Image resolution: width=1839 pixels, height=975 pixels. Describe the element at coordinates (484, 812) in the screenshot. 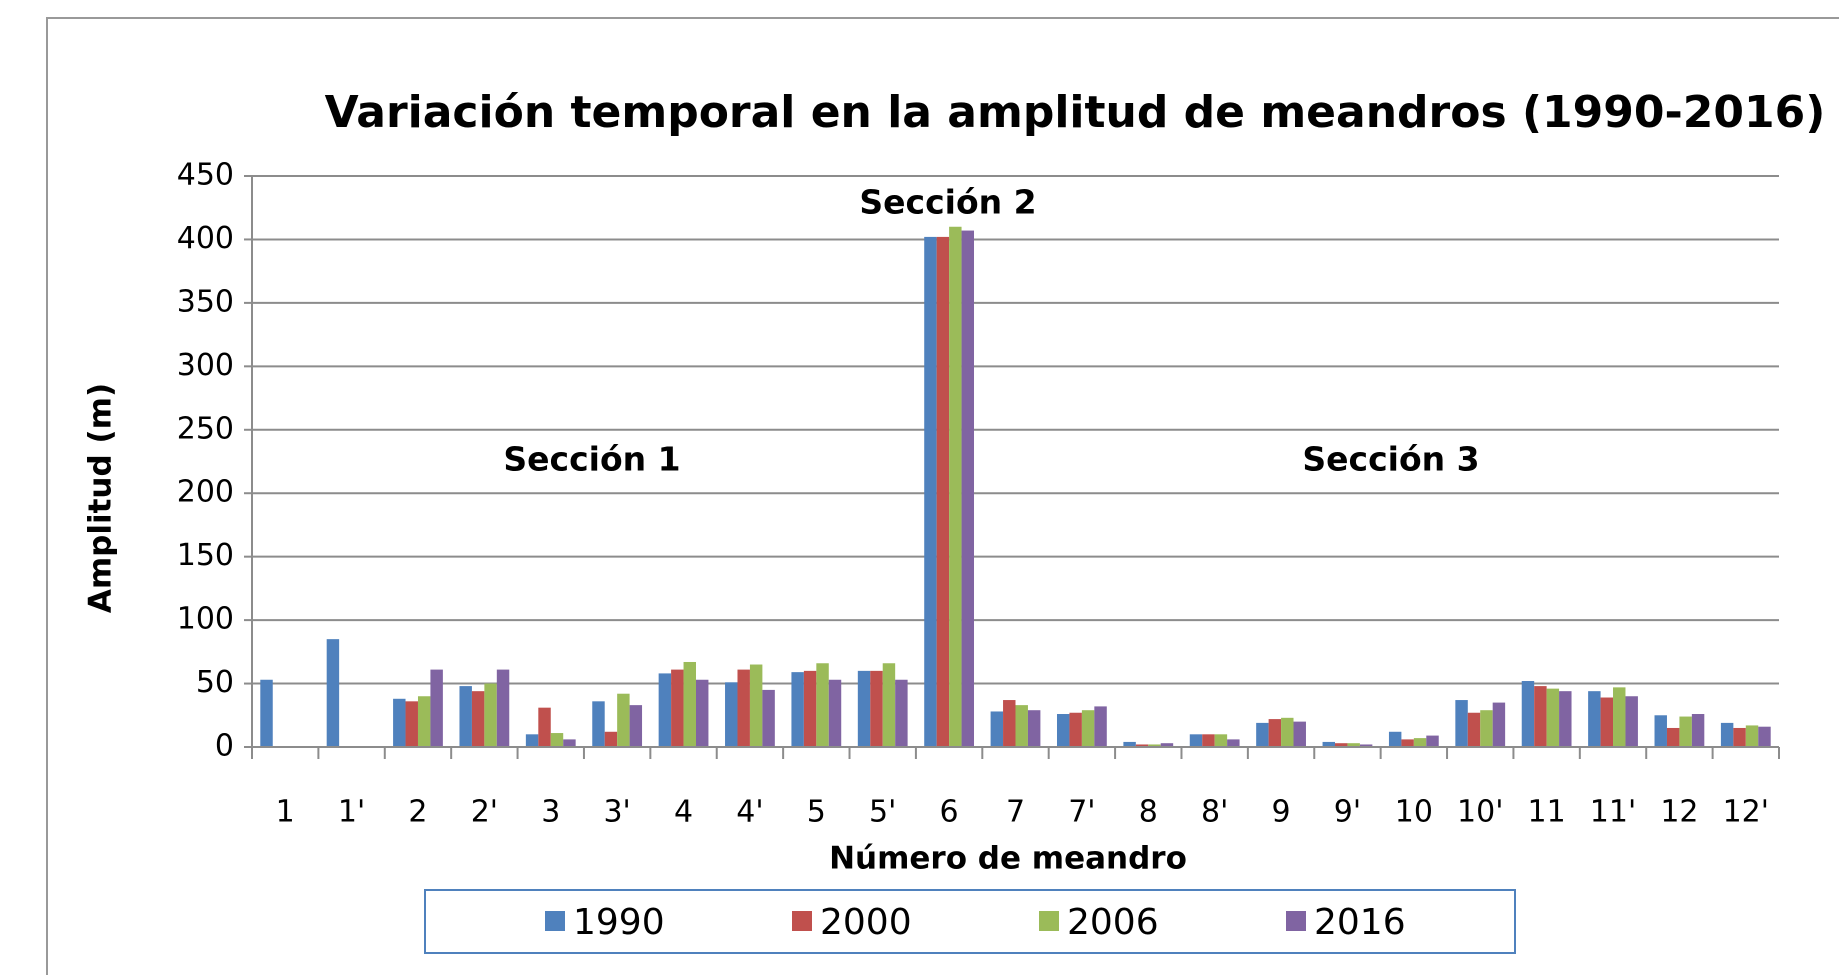

I see `x-tick-label: 2'` at that location.